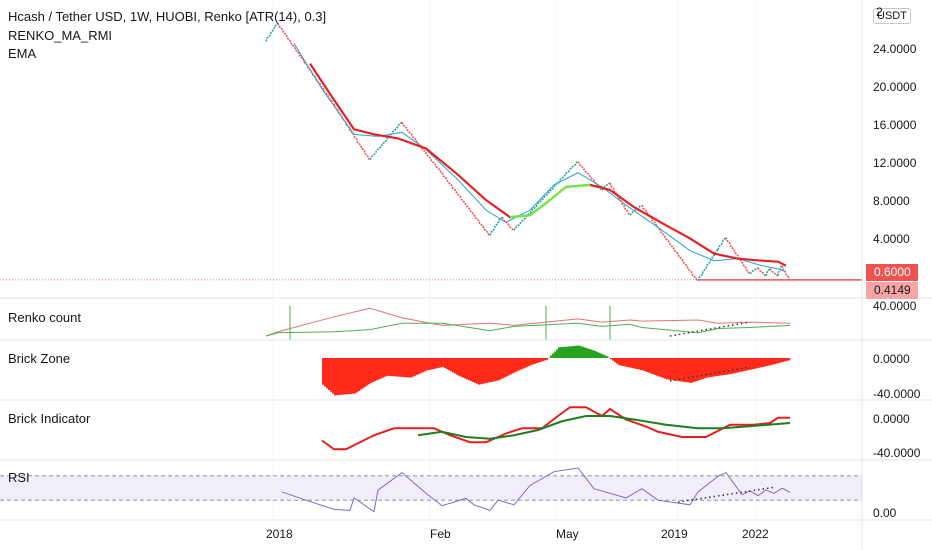 The image size is (932, 550). Describe the element at coordinates (891, 419) in the screenshot. I see `indicator-y-tick-0: 0.0000` at that location.